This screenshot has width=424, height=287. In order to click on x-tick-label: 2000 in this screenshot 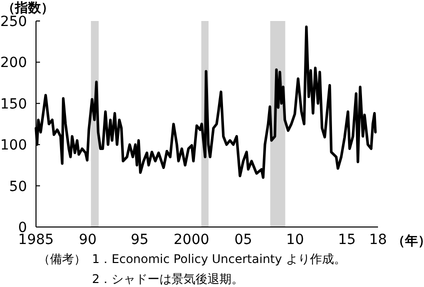, I will do `click(192, 240)`.